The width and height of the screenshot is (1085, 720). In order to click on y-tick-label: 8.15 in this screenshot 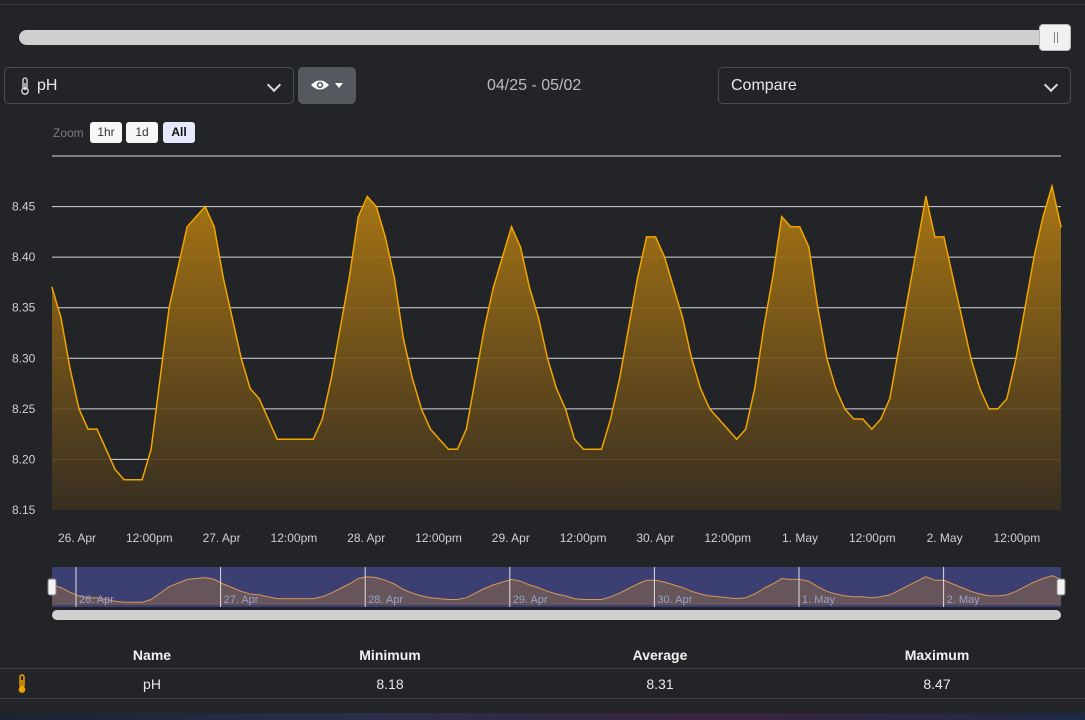, I will do `click(24, 510)`.